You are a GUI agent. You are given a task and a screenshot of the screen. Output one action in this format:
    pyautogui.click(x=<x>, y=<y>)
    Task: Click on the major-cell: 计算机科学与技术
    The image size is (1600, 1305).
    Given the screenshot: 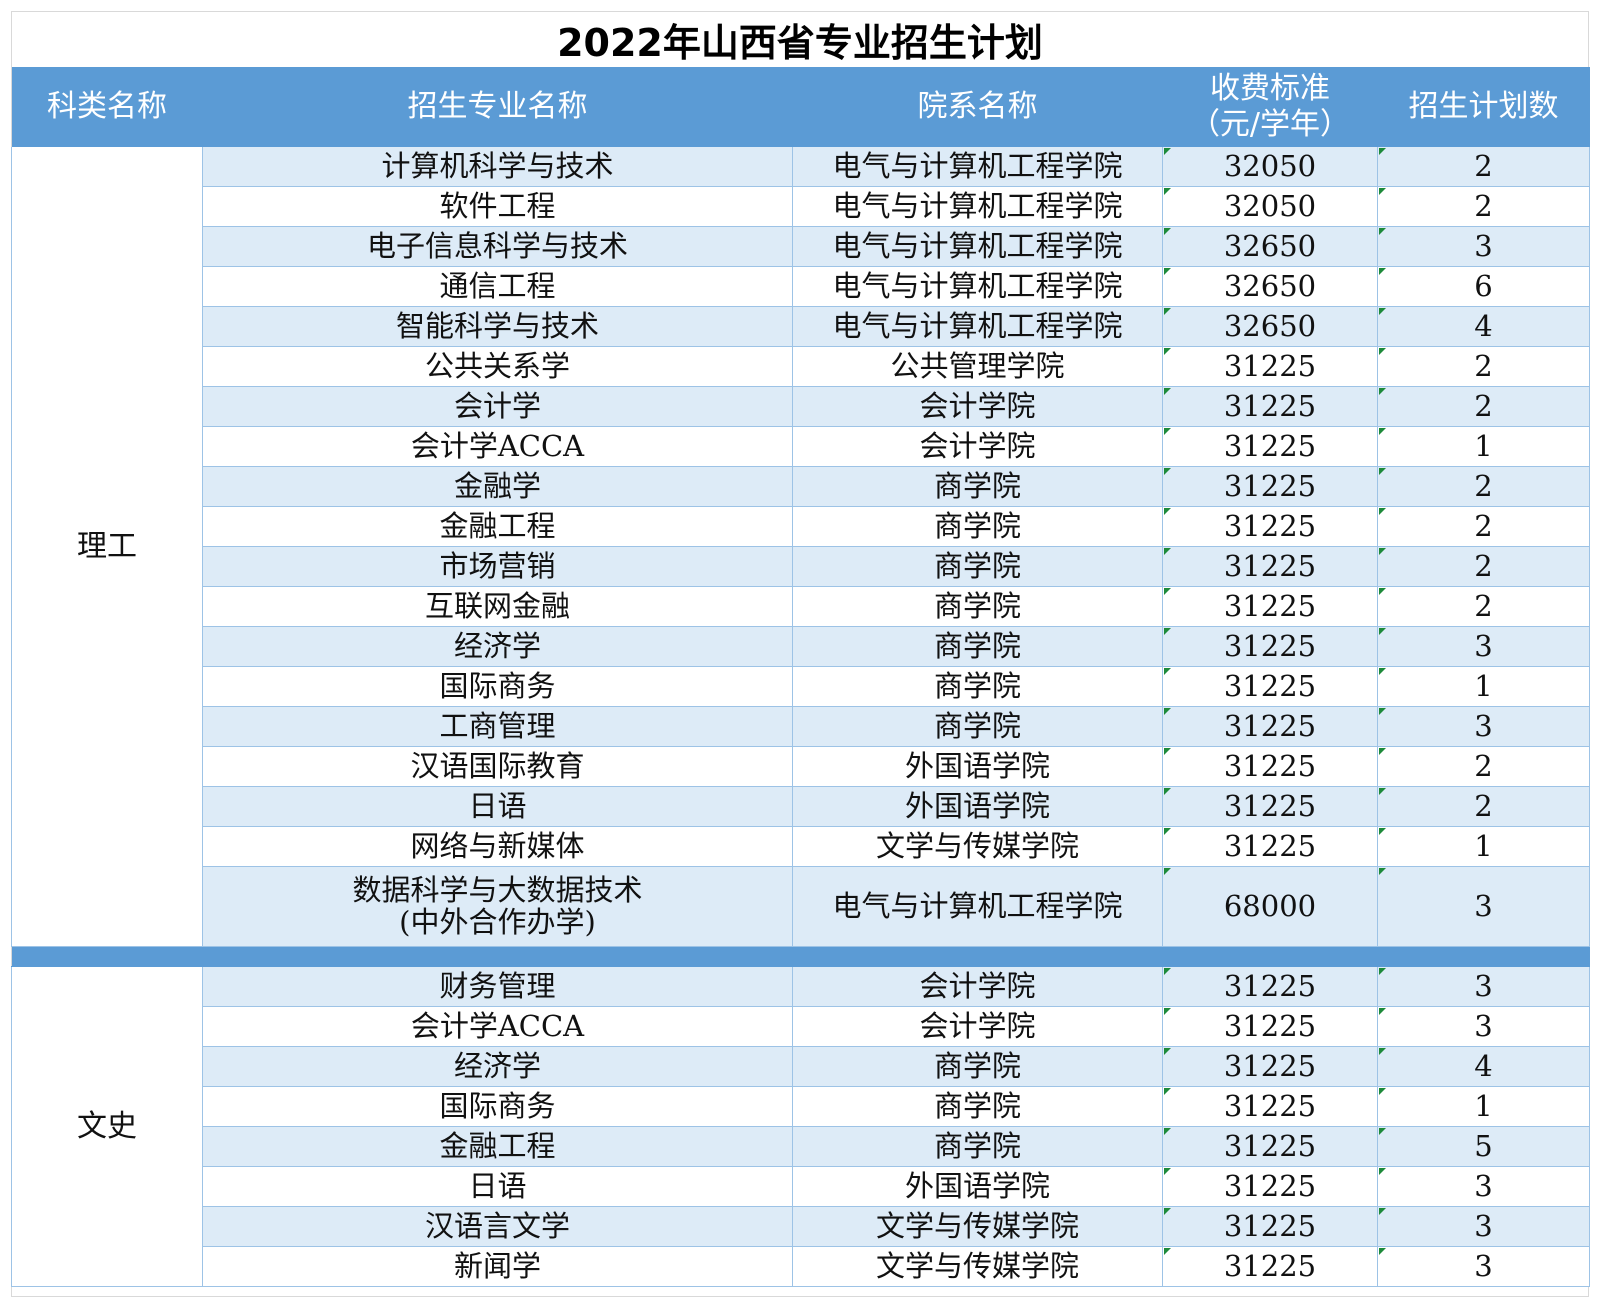 What is the action you would take?
    pyautogui.click(x=497, y=167)
    